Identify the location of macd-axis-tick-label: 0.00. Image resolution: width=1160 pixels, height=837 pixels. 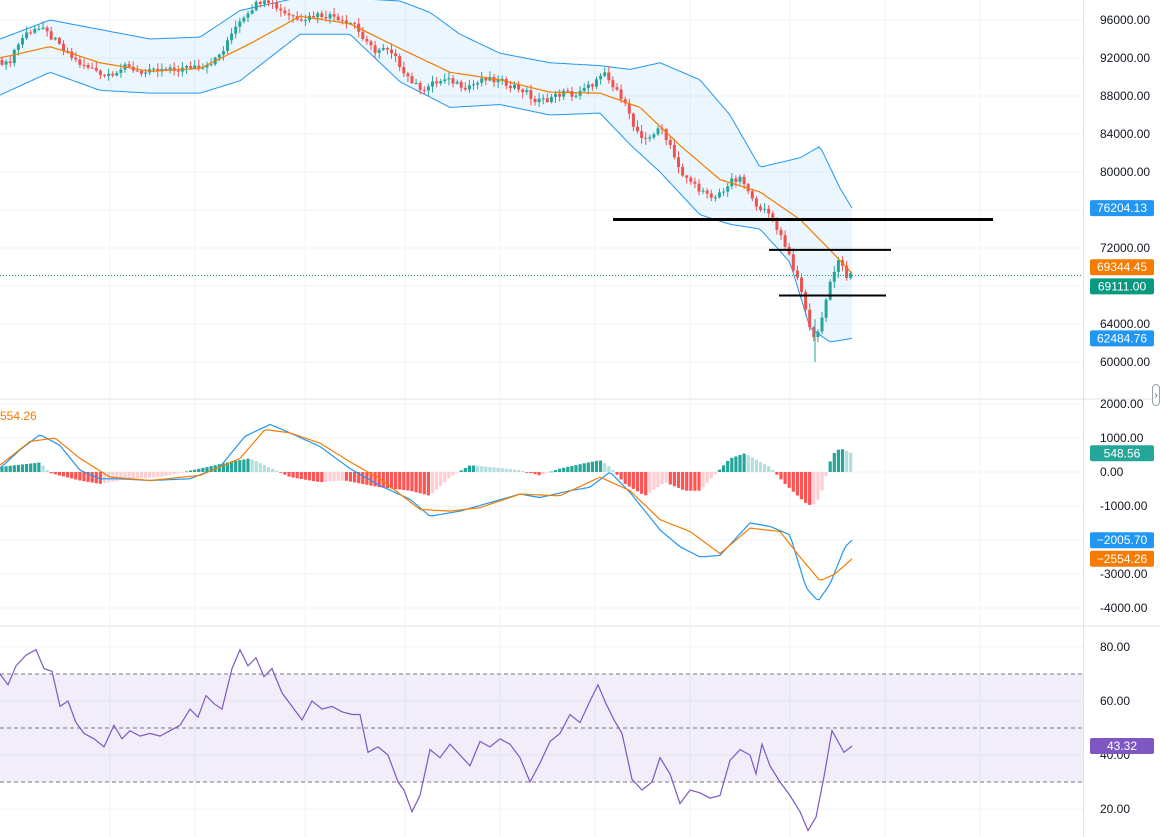
(1112, 472).